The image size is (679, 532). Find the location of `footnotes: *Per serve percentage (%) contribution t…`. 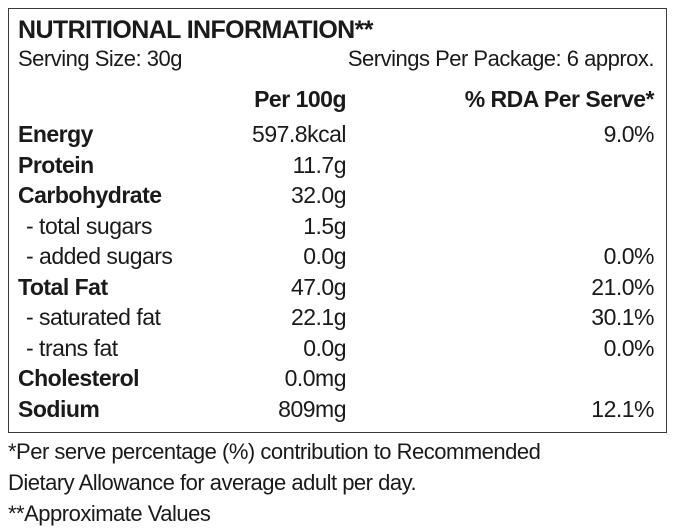

footnotes: *Per serve percentage (%) contribution t… is located at coordinates (274, 482).